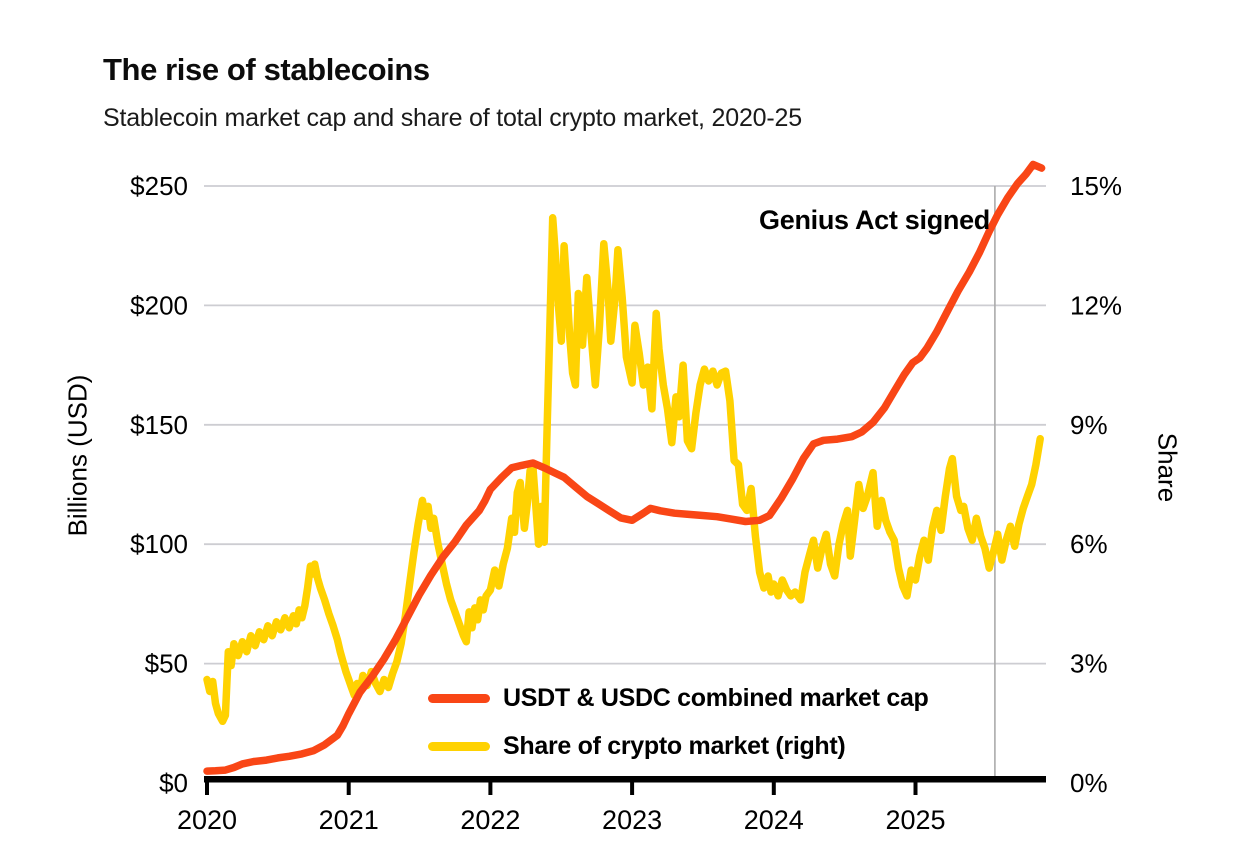 The height and width of the screenshot is (858, 1254). I want to click on chart-title: The rise of stablecoins, so click(266, 69).